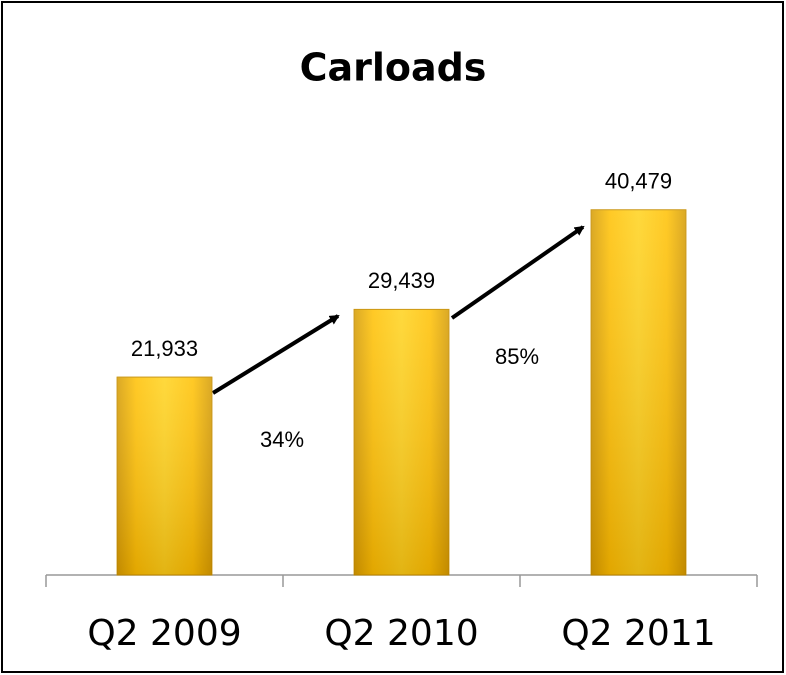  Describe the element at coordinates (282, 439) in the screenshot. I see `annotation: 34%` at that location.